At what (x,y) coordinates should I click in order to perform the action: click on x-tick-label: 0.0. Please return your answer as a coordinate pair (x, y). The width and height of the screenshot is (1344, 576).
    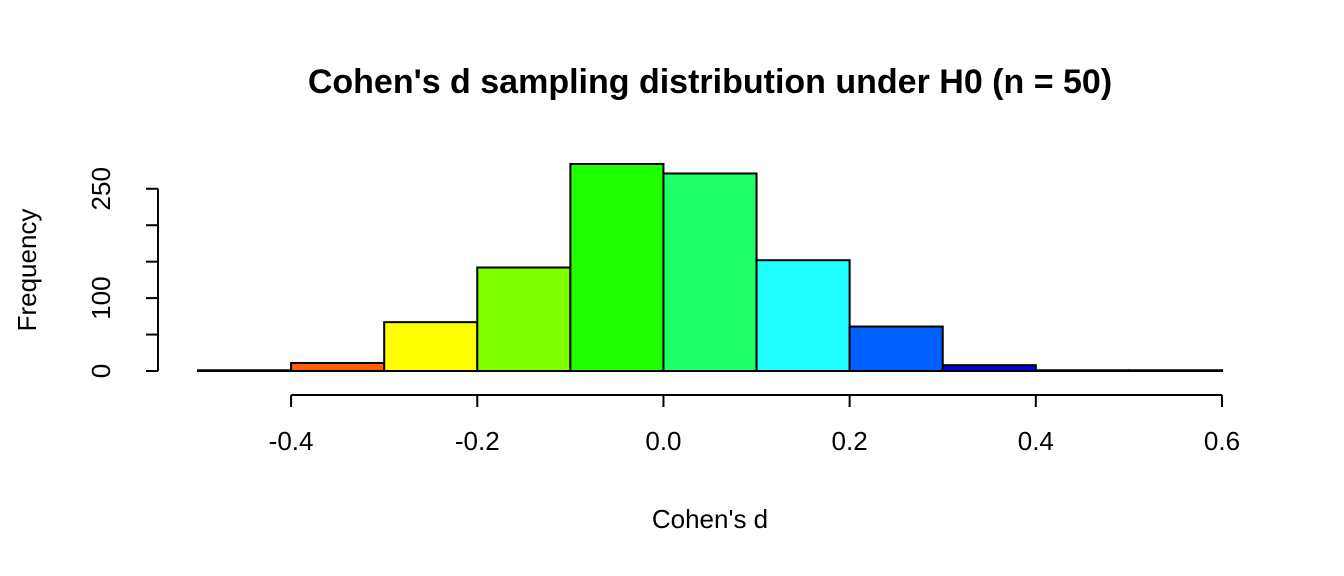
    Looking at the image, I should click on (663, 441).